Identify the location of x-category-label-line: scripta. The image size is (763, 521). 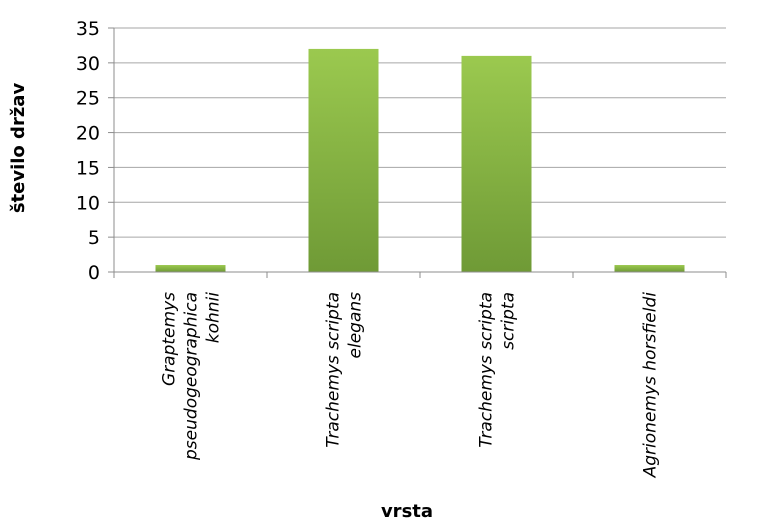
(509, 321).